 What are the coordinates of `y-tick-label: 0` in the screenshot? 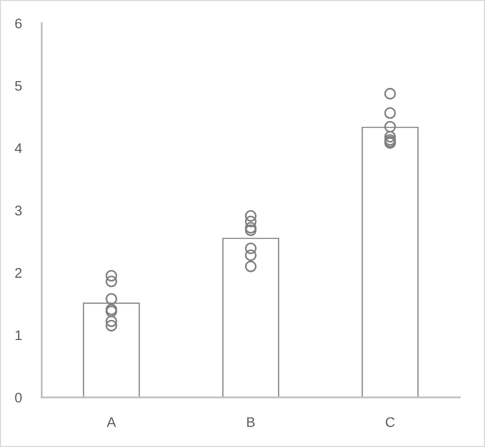 It's located at (18, 397).